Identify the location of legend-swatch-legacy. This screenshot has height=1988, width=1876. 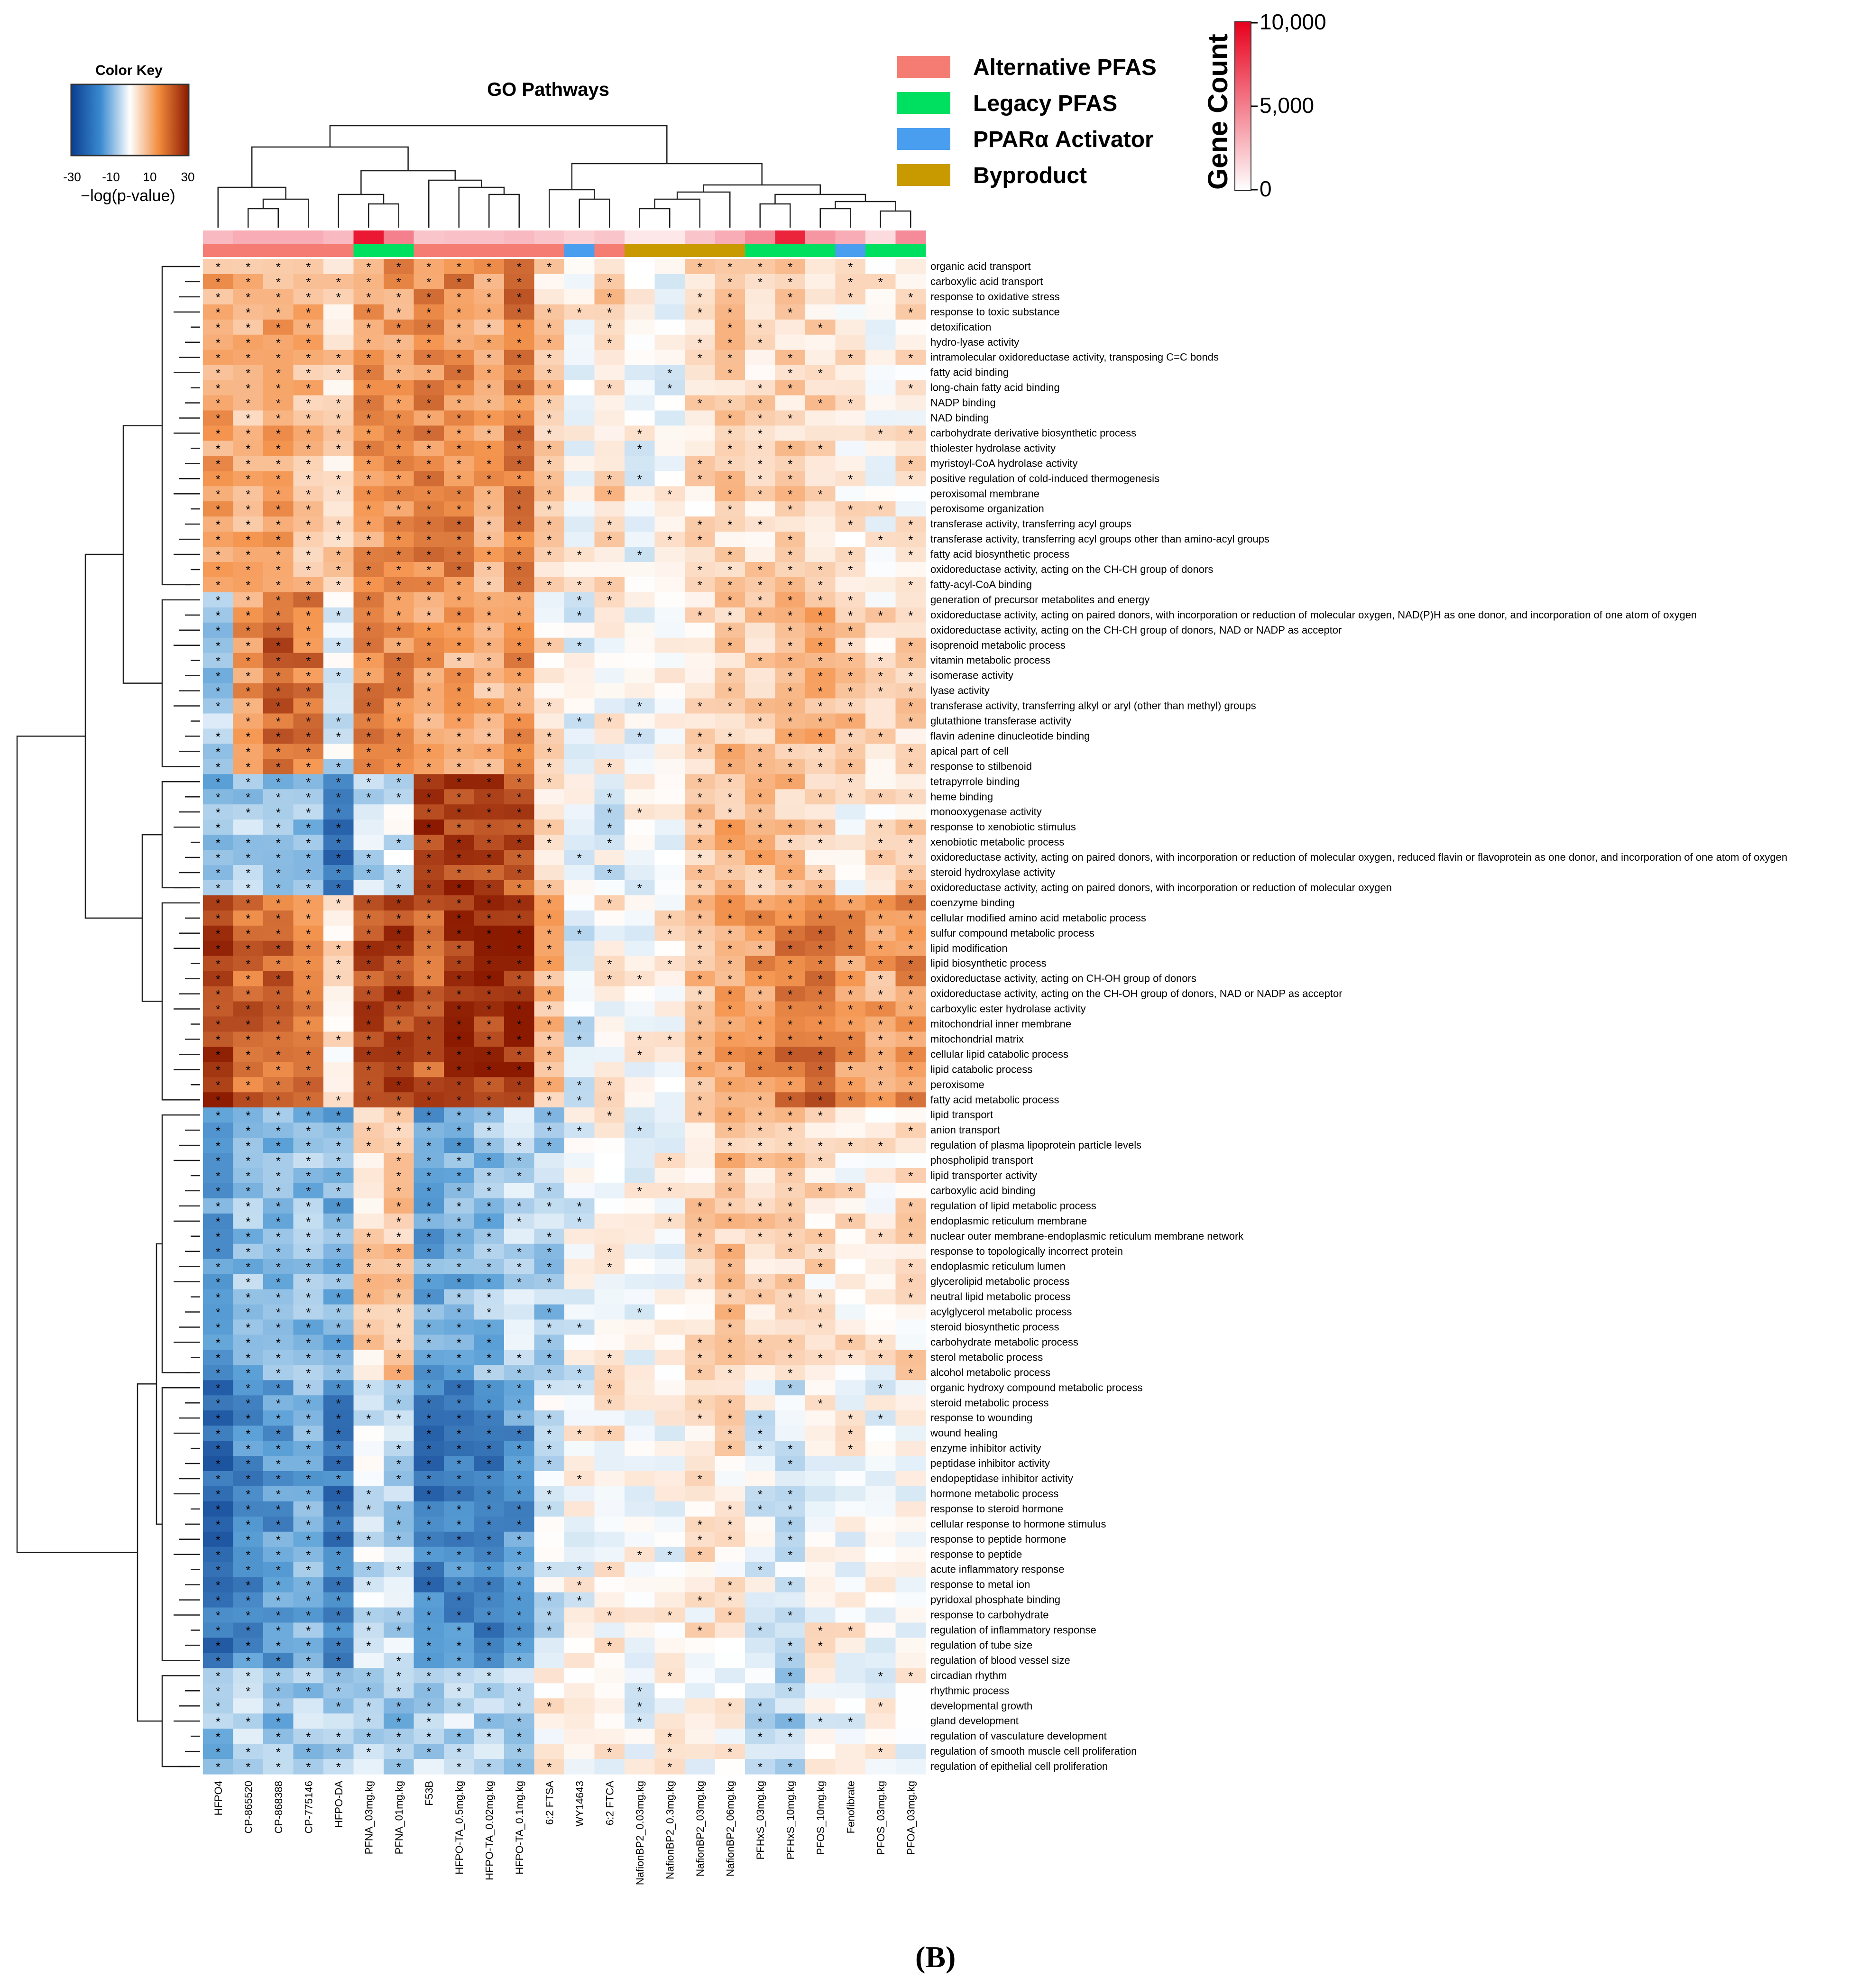
(923, 103).